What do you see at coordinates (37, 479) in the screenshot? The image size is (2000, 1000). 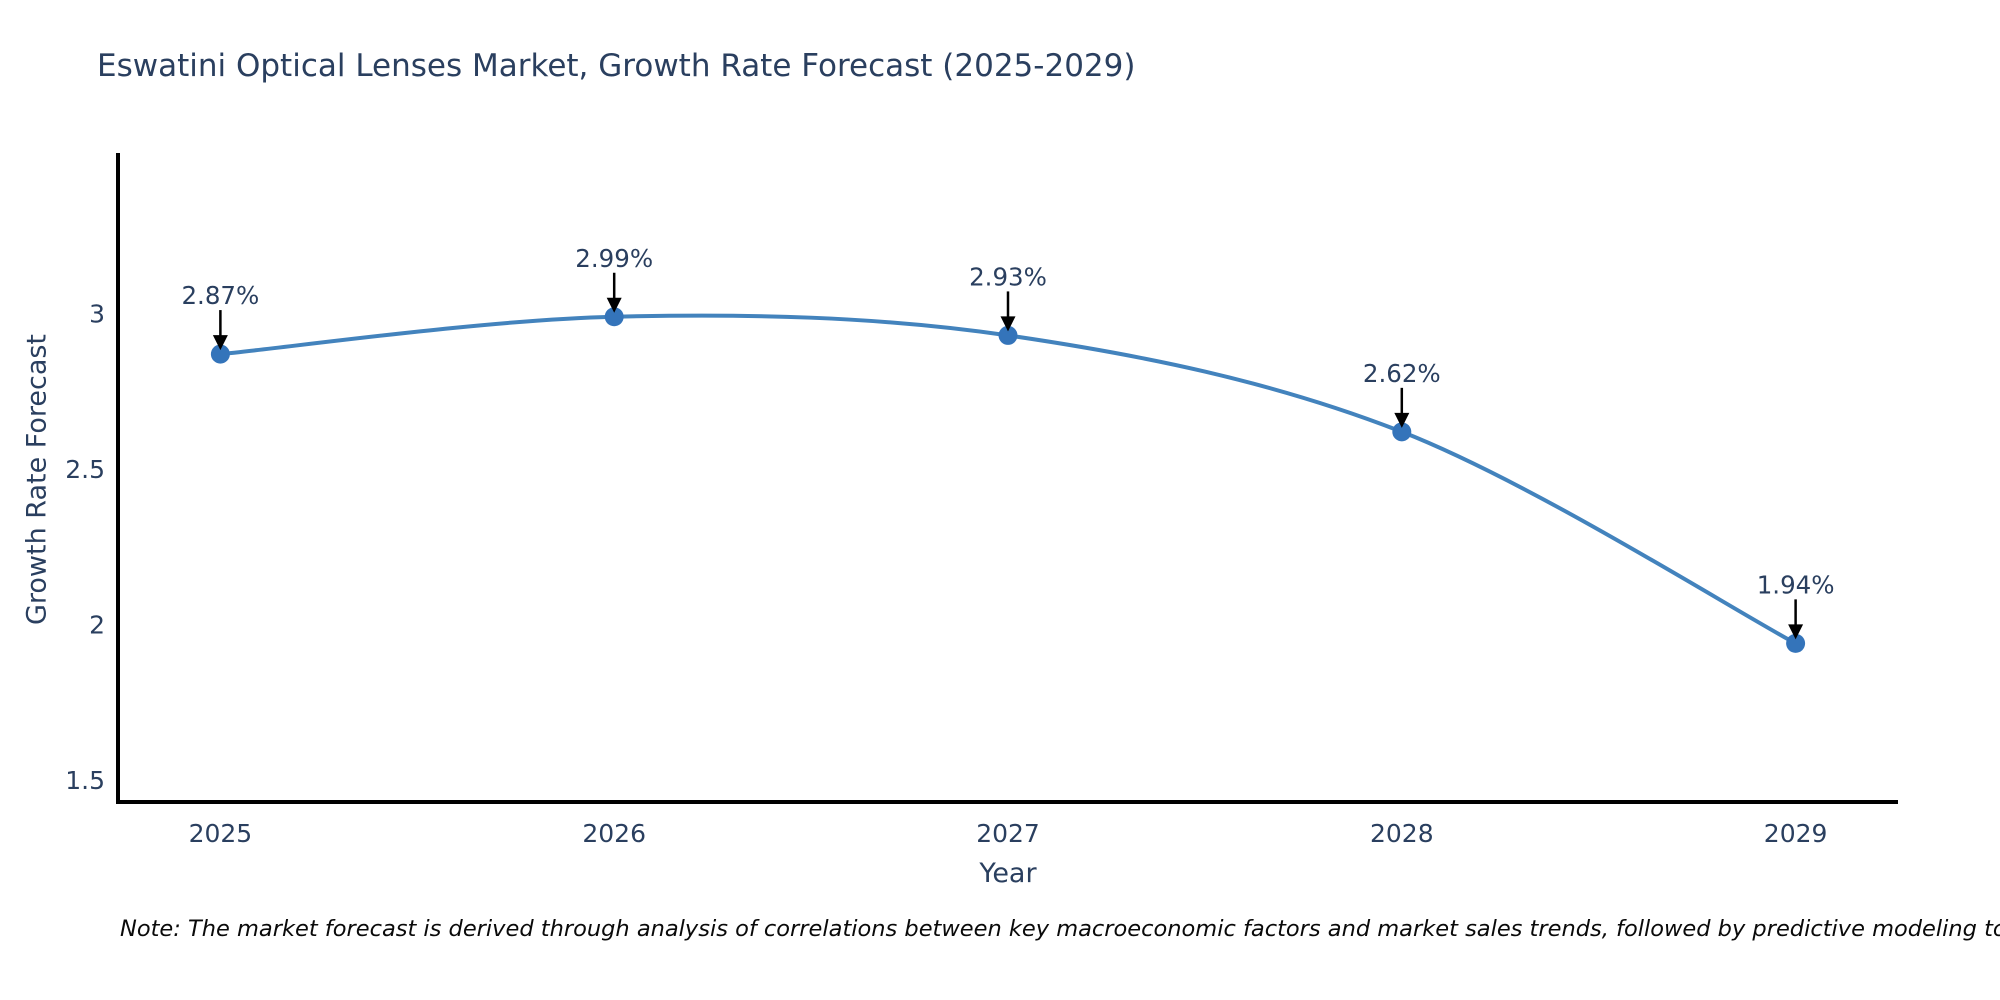 I see `y-axis-title: Growth Rate Forecast` at bounding box center [37, 479].